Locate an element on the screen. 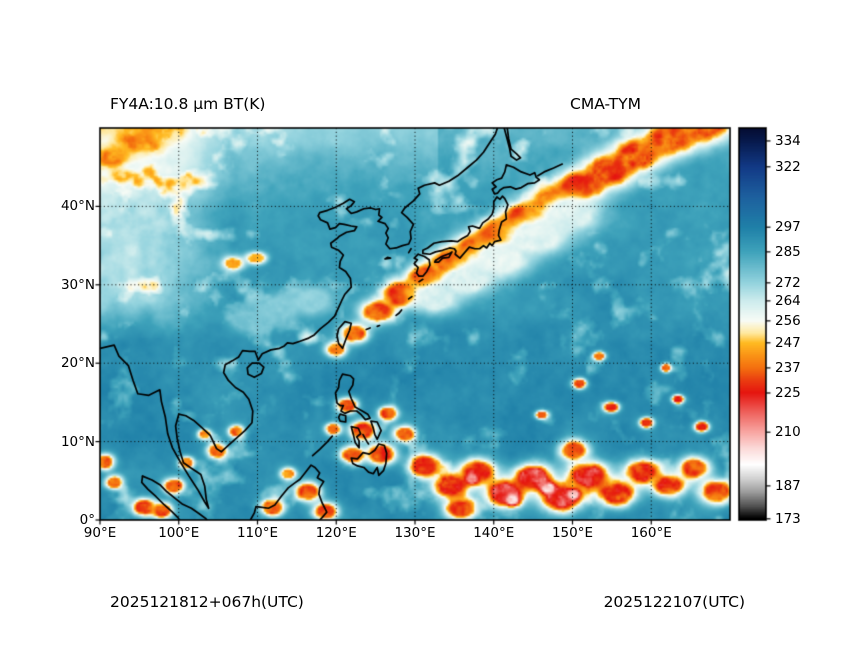  x-tick-label: 90°E is located at coordinates (100, 533).